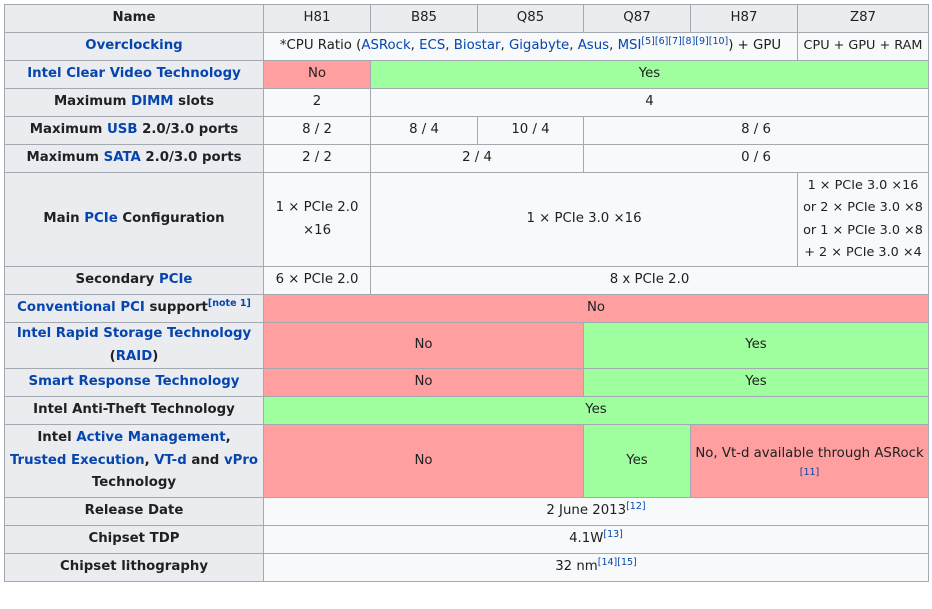  I want to click on header-q87: Q87, so click(637, 18).